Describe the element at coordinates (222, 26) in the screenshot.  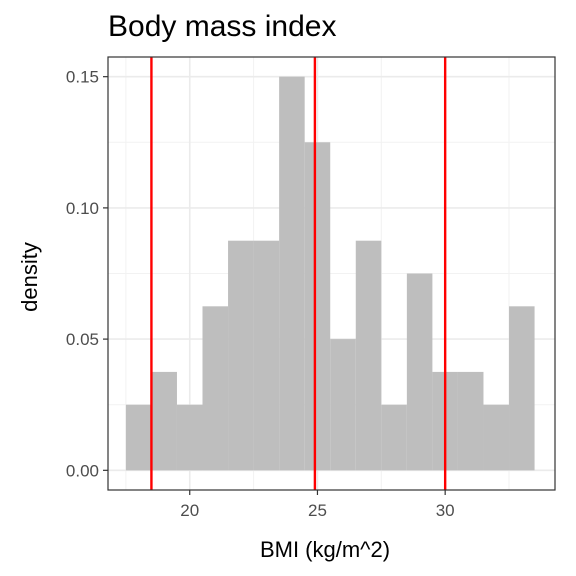
I see `chart-title: Body mass index` at that location.